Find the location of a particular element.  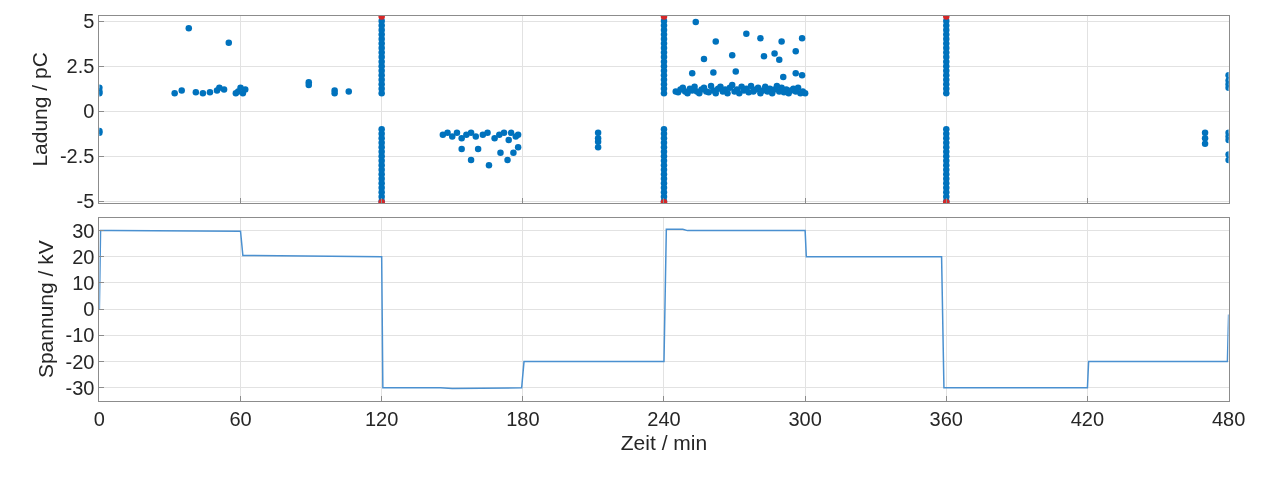

y-axis-title: Ladung / pC is located at coordinates (40, 109).